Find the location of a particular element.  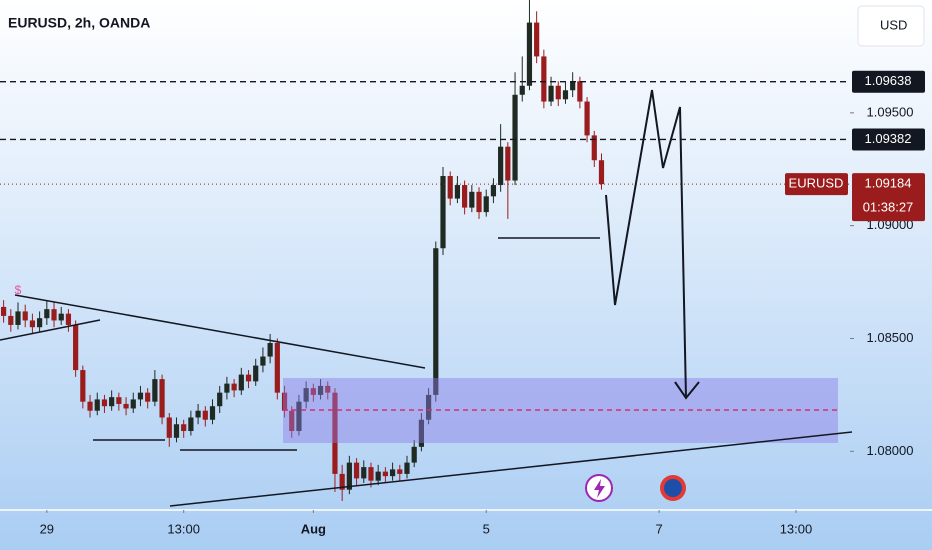

event-marker: $ is located at coordinates (18, 290).